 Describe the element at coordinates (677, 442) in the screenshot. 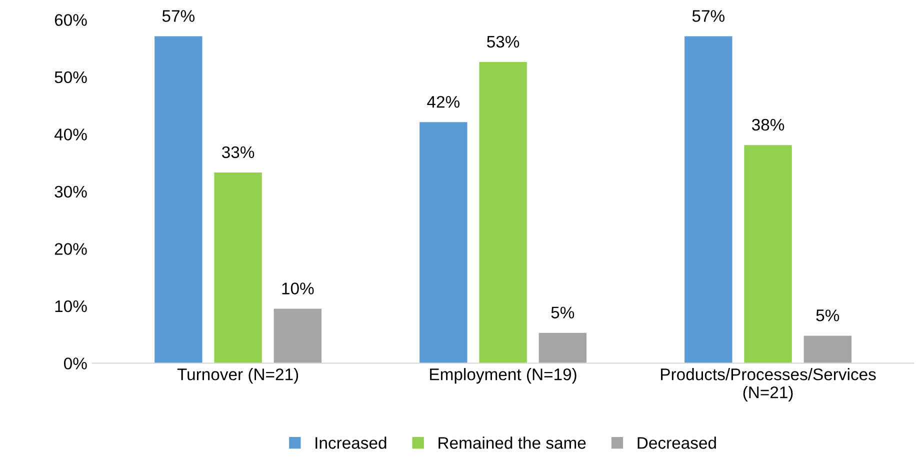

I see `legend-label: Decreased` at that location.